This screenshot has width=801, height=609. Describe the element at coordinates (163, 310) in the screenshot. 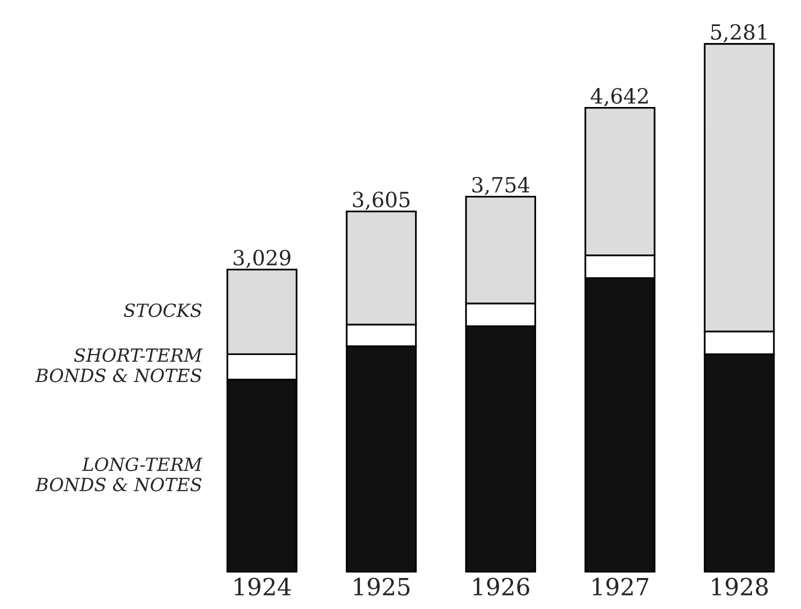

I see `series-label: STOCKS` at that location.